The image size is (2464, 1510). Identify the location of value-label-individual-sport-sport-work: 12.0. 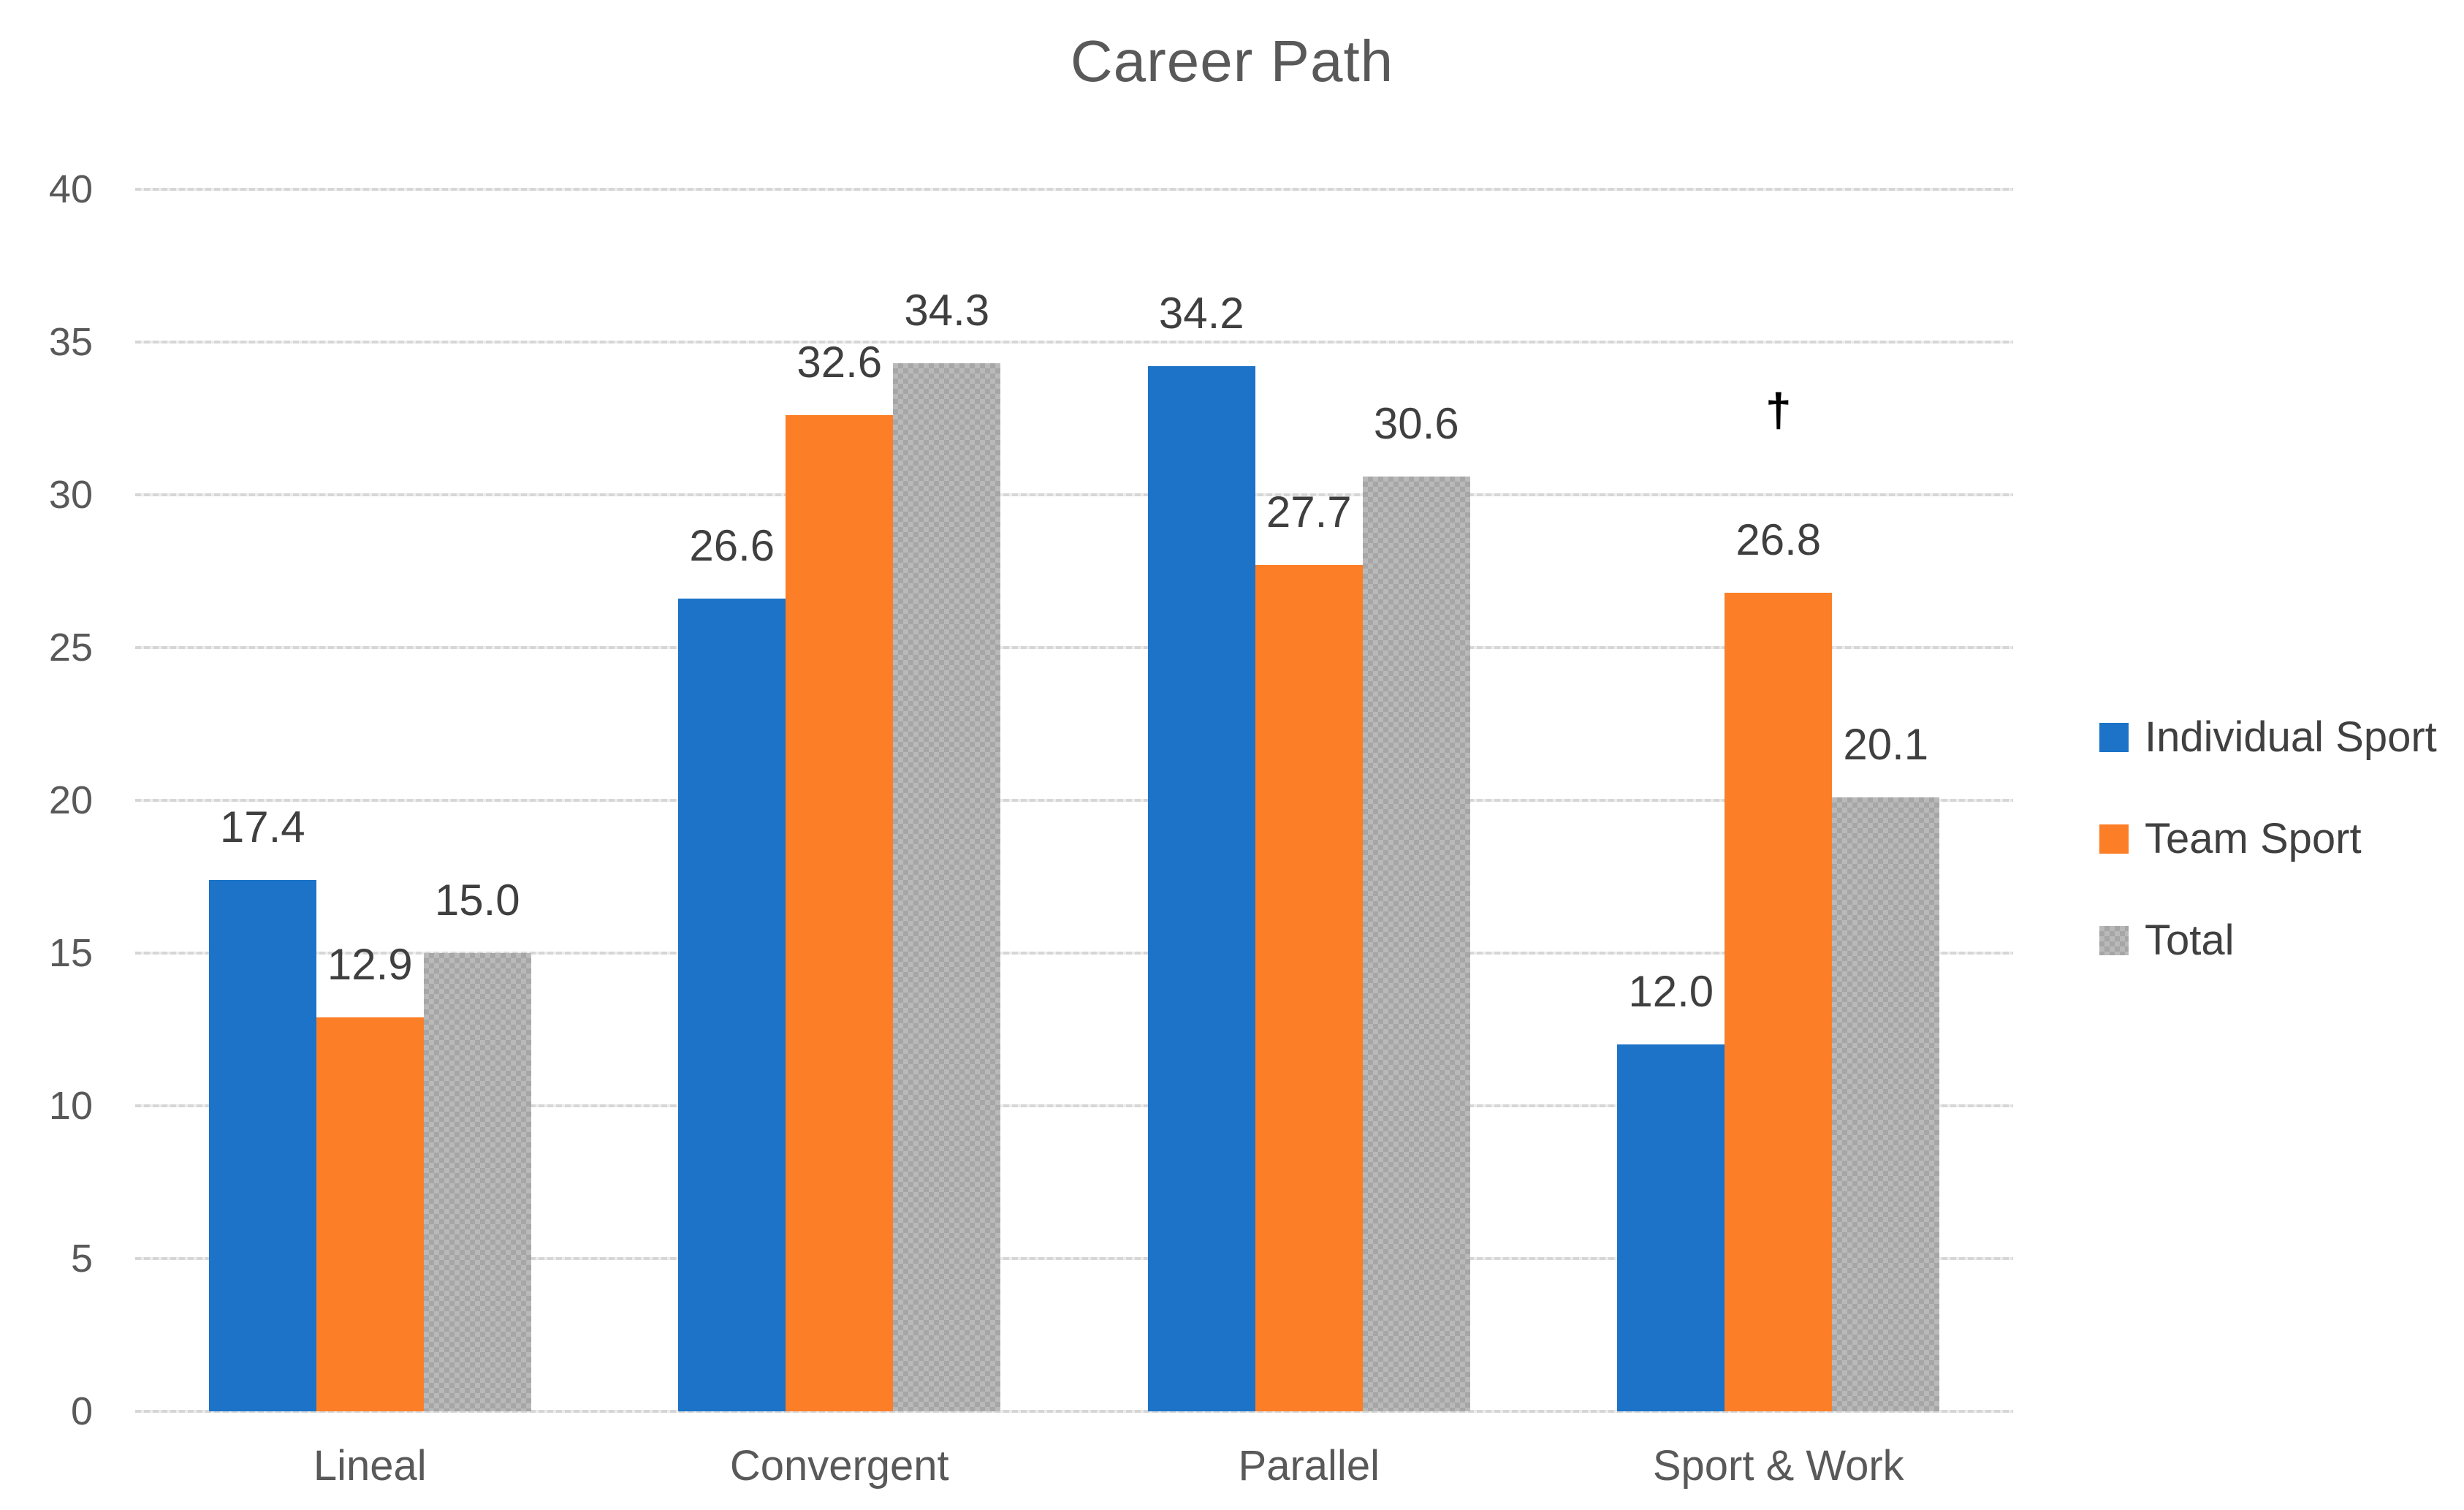
(1671, 992).